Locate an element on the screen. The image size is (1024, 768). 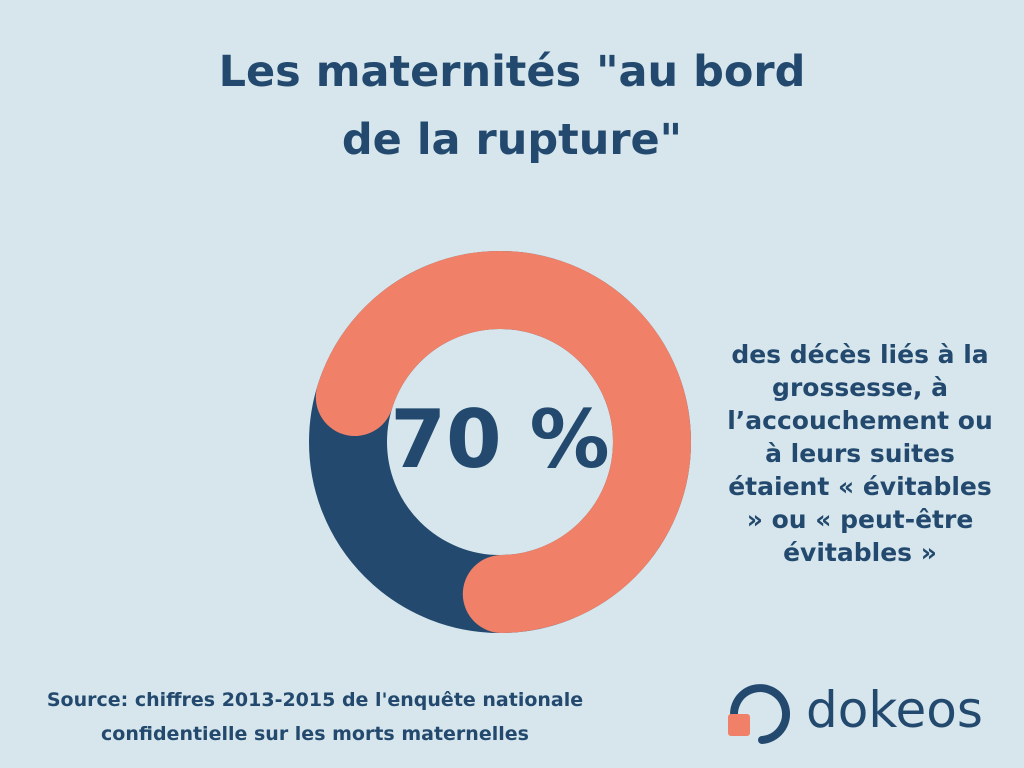
description-line: grossesse, à is located at coordinates (860, 387).